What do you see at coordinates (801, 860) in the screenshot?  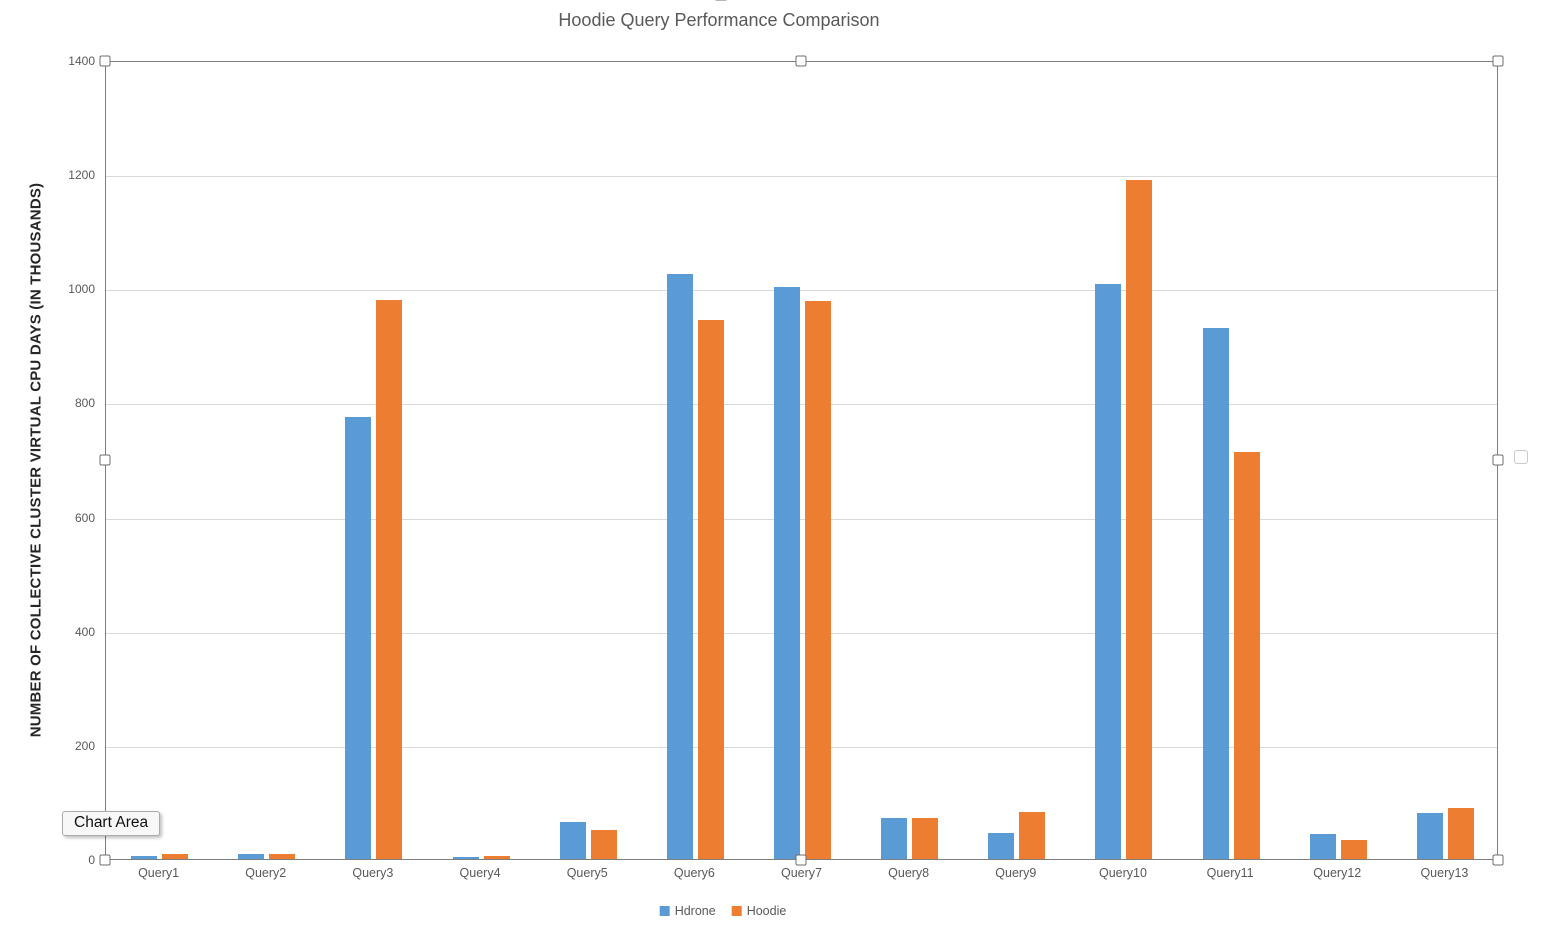 I see `plot-resize-handle-bottom-center` at bounding box center [801, 860].